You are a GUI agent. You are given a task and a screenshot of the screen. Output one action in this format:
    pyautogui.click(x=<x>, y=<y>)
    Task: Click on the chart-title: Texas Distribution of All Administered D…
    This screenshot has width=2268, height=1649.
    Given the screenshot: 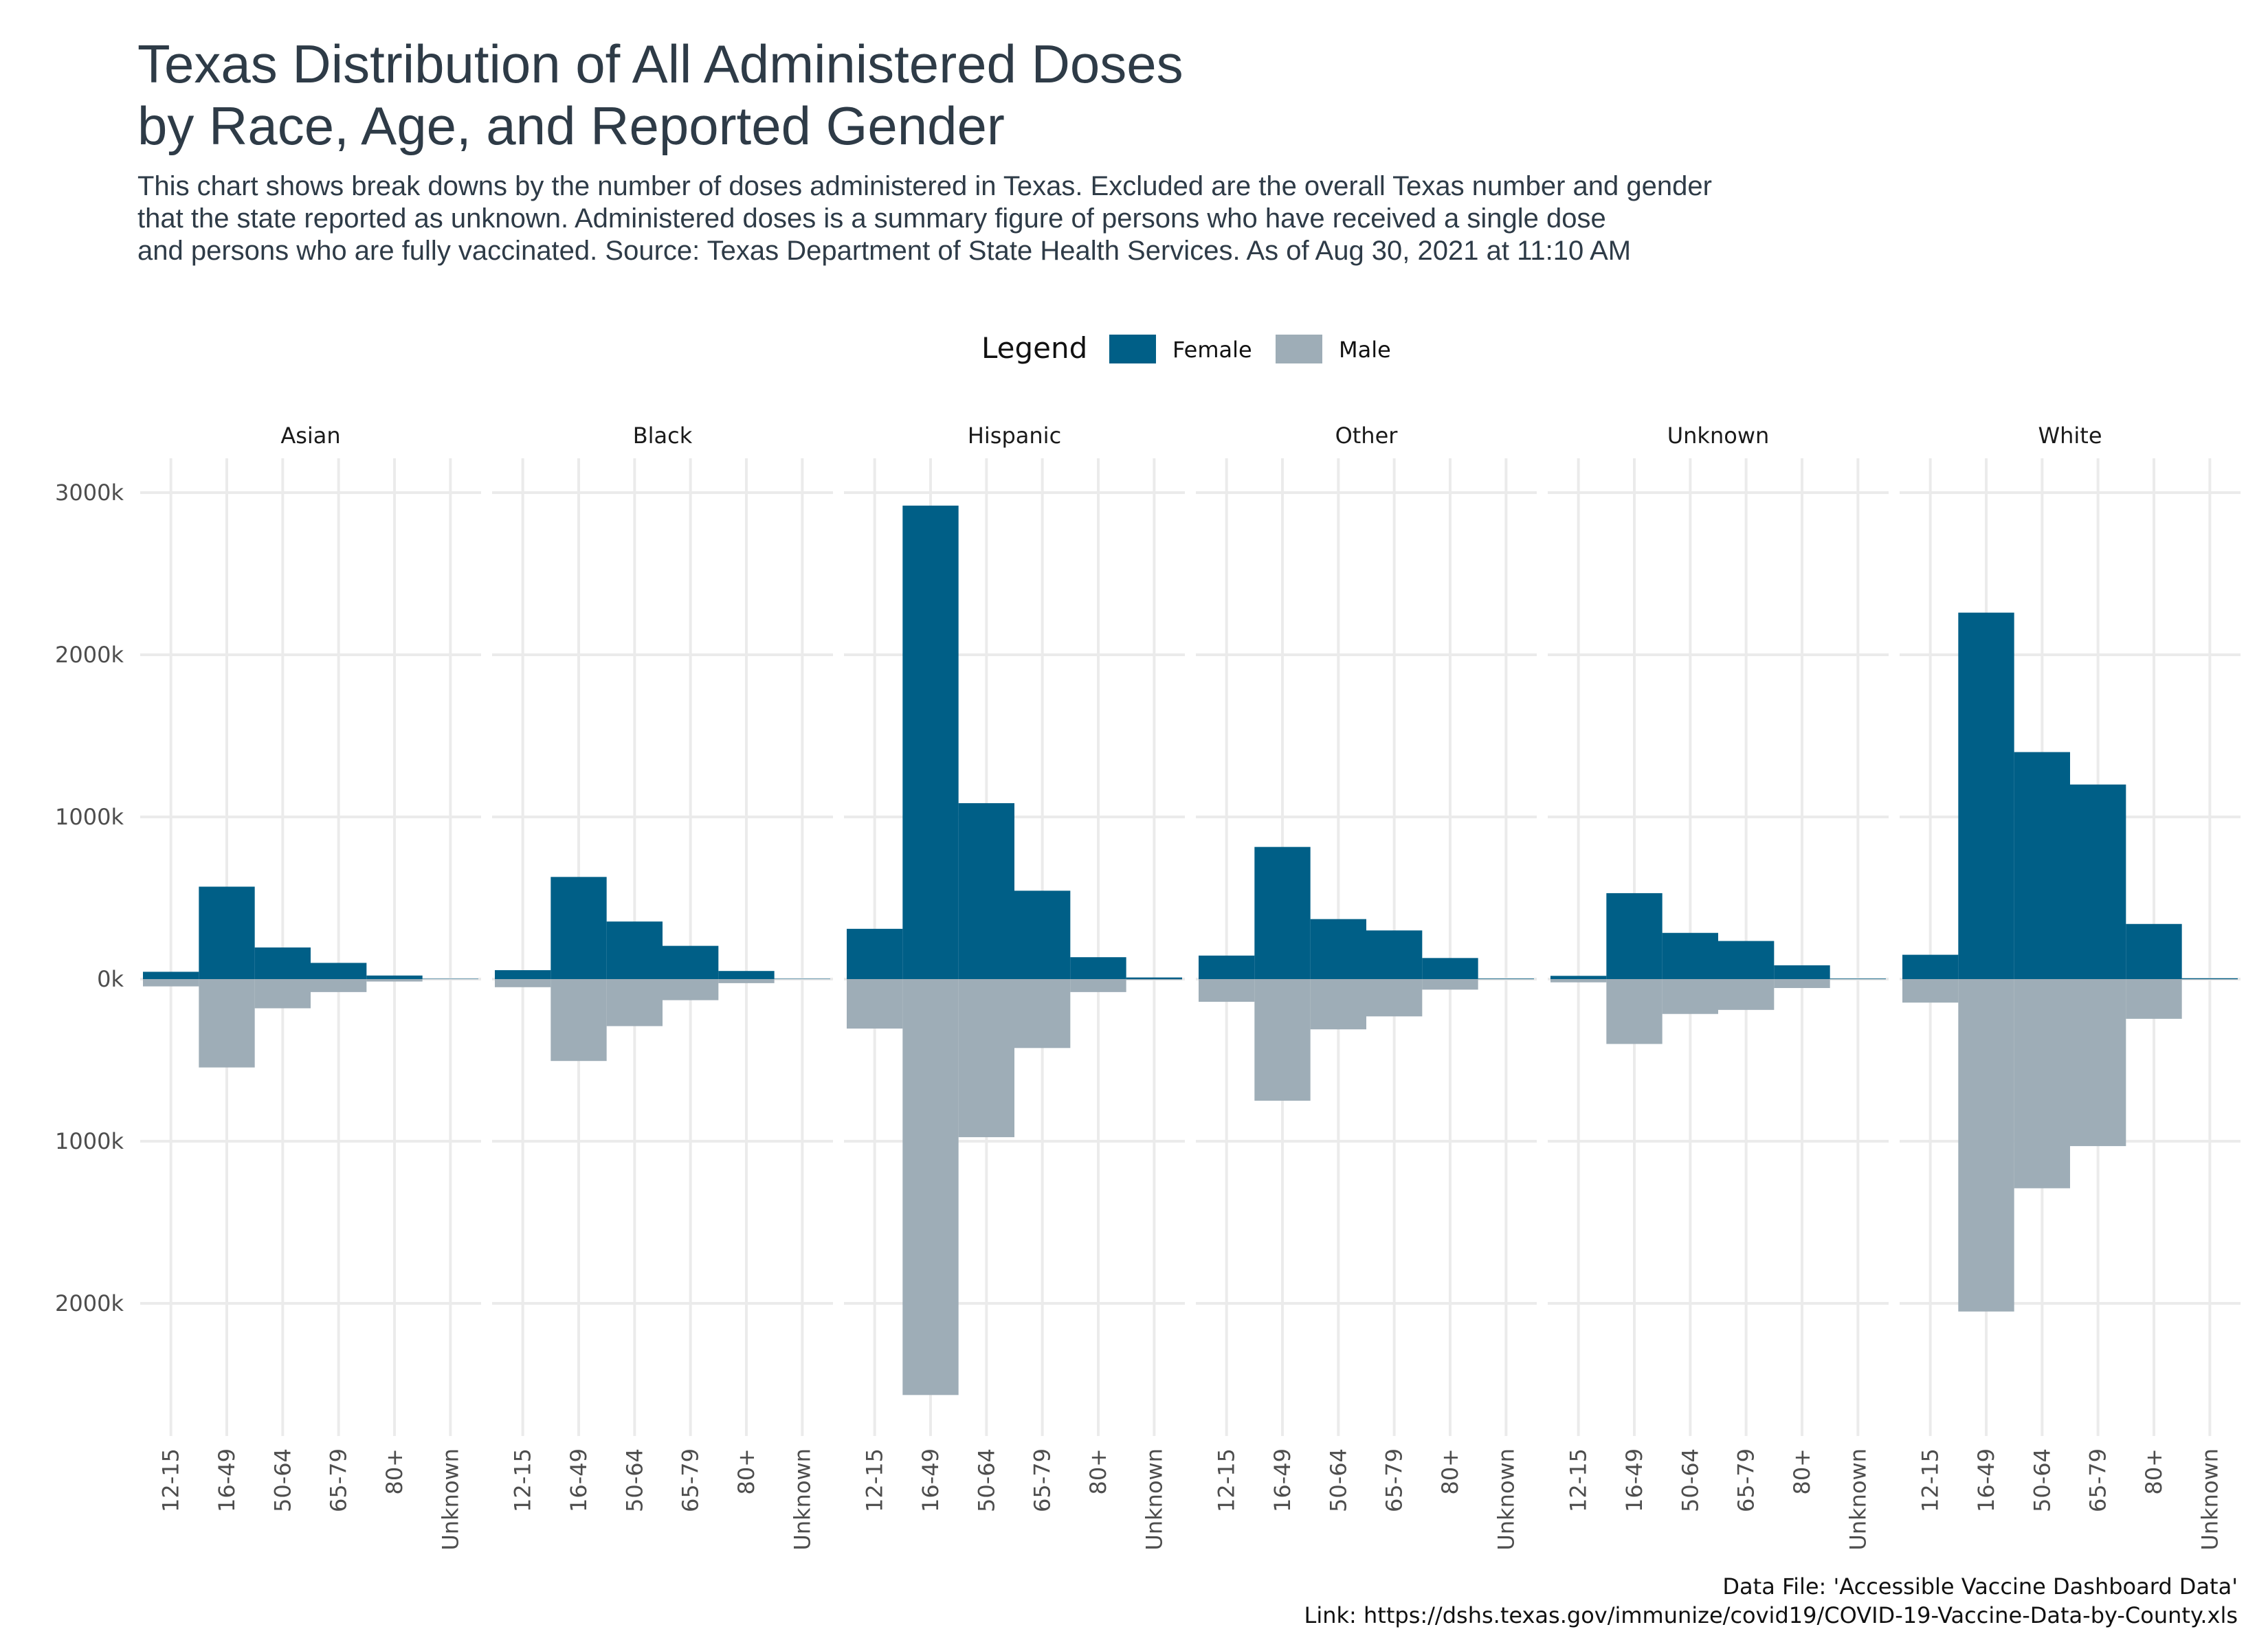 What is the action you would take?
    pyautogui.click(x=660, y=95)
    